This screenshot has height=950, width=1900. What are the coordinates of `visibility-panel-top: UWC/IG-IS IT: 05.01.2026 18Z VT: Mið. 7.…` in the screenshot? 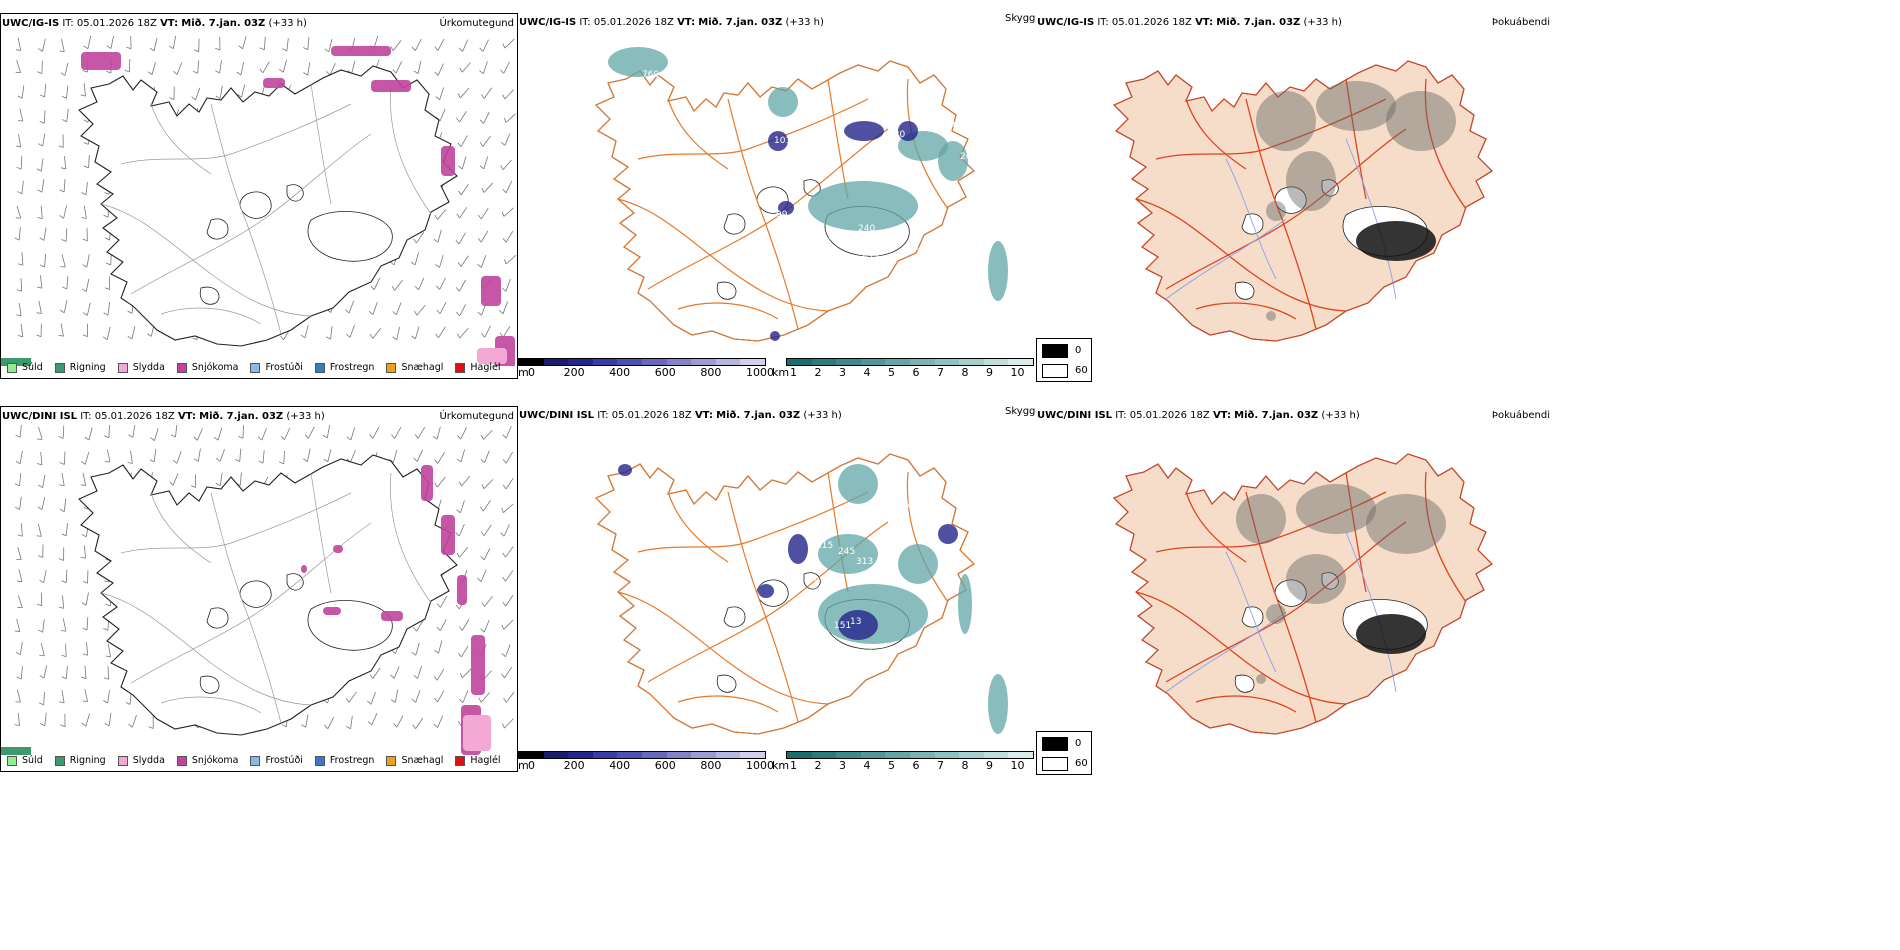 It's located at (777, 196).